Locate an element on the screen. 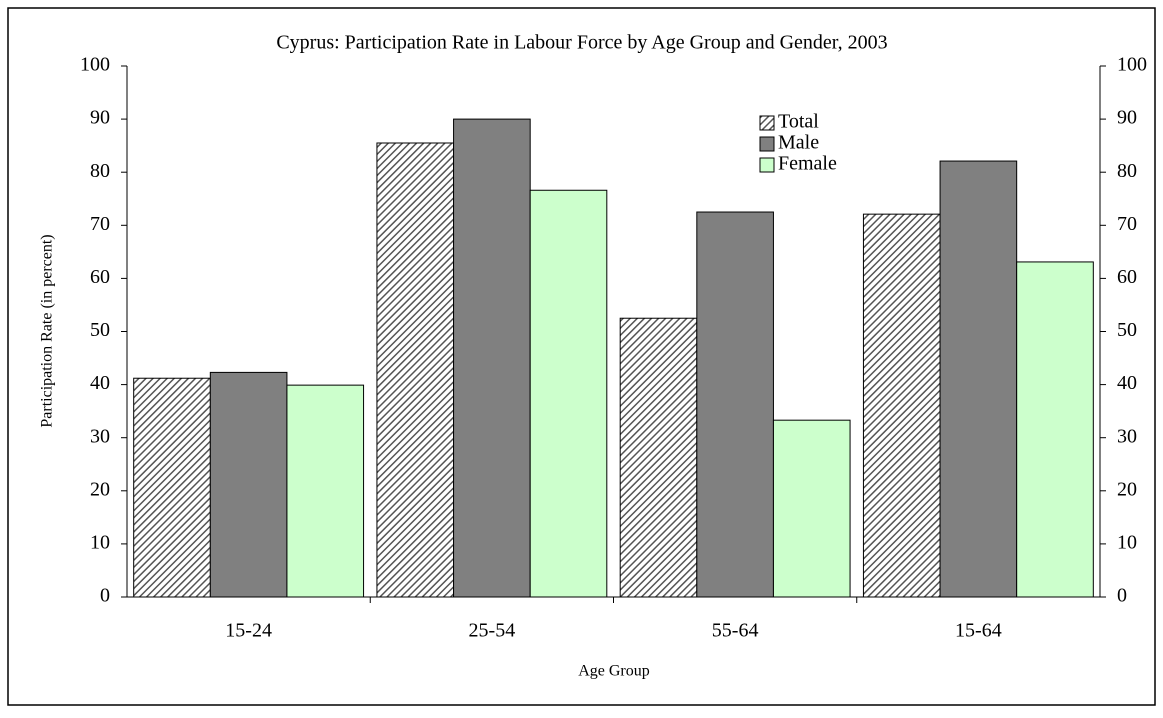 The height and width of the screenshot is (718, 1163). y-axis-title: Participation Rate (in percent) is located at coordinates (47, 330).